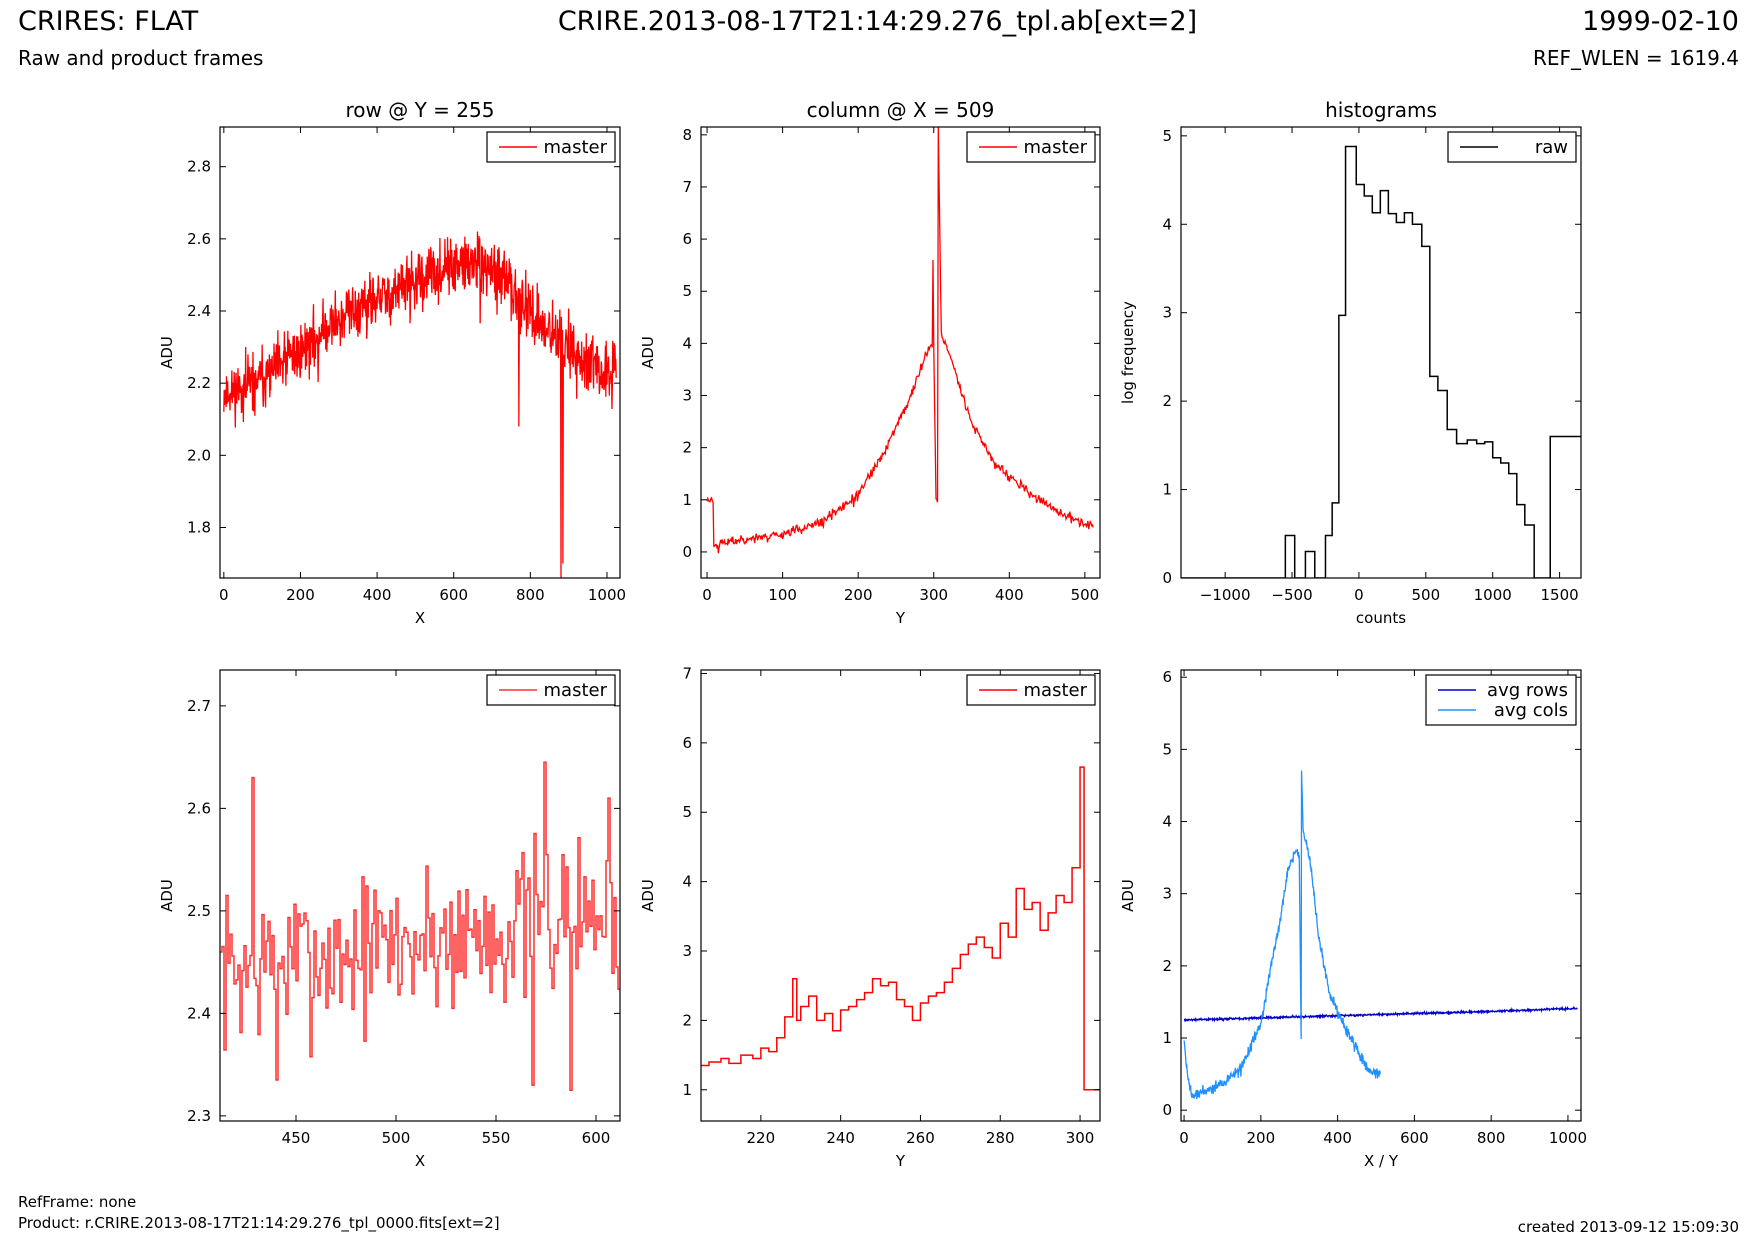 This screenshot has width=1755, height=1245. What do you see at coordinates (199, 706) in the screenshot?
I see `y-tick-label: 2.7` at bounding box center [199, 706].